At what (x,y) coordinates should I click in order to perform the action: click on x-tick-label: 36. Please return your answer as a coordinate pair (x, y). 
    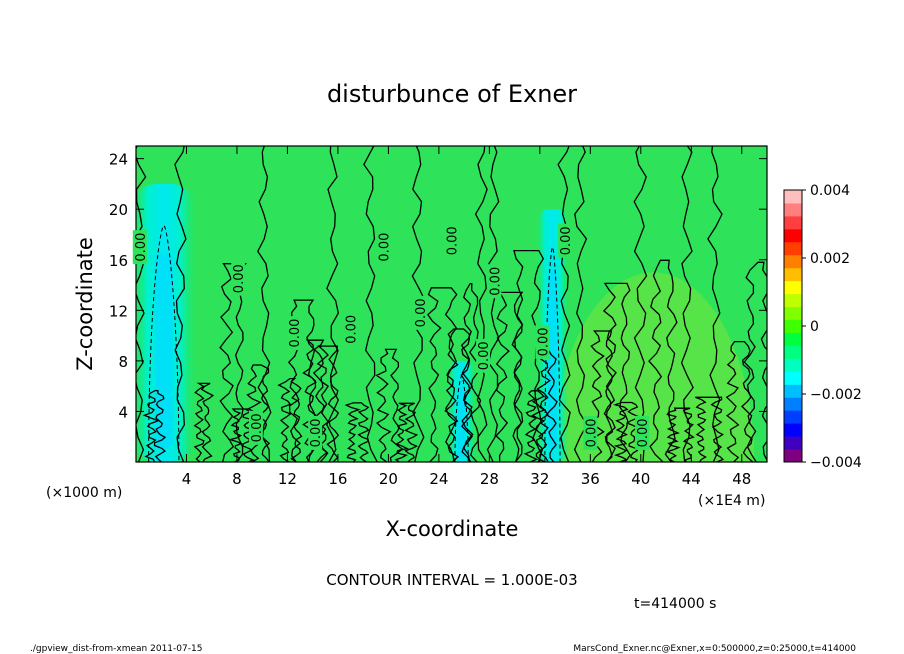
    Looking at the image, I should click on (590, 479).